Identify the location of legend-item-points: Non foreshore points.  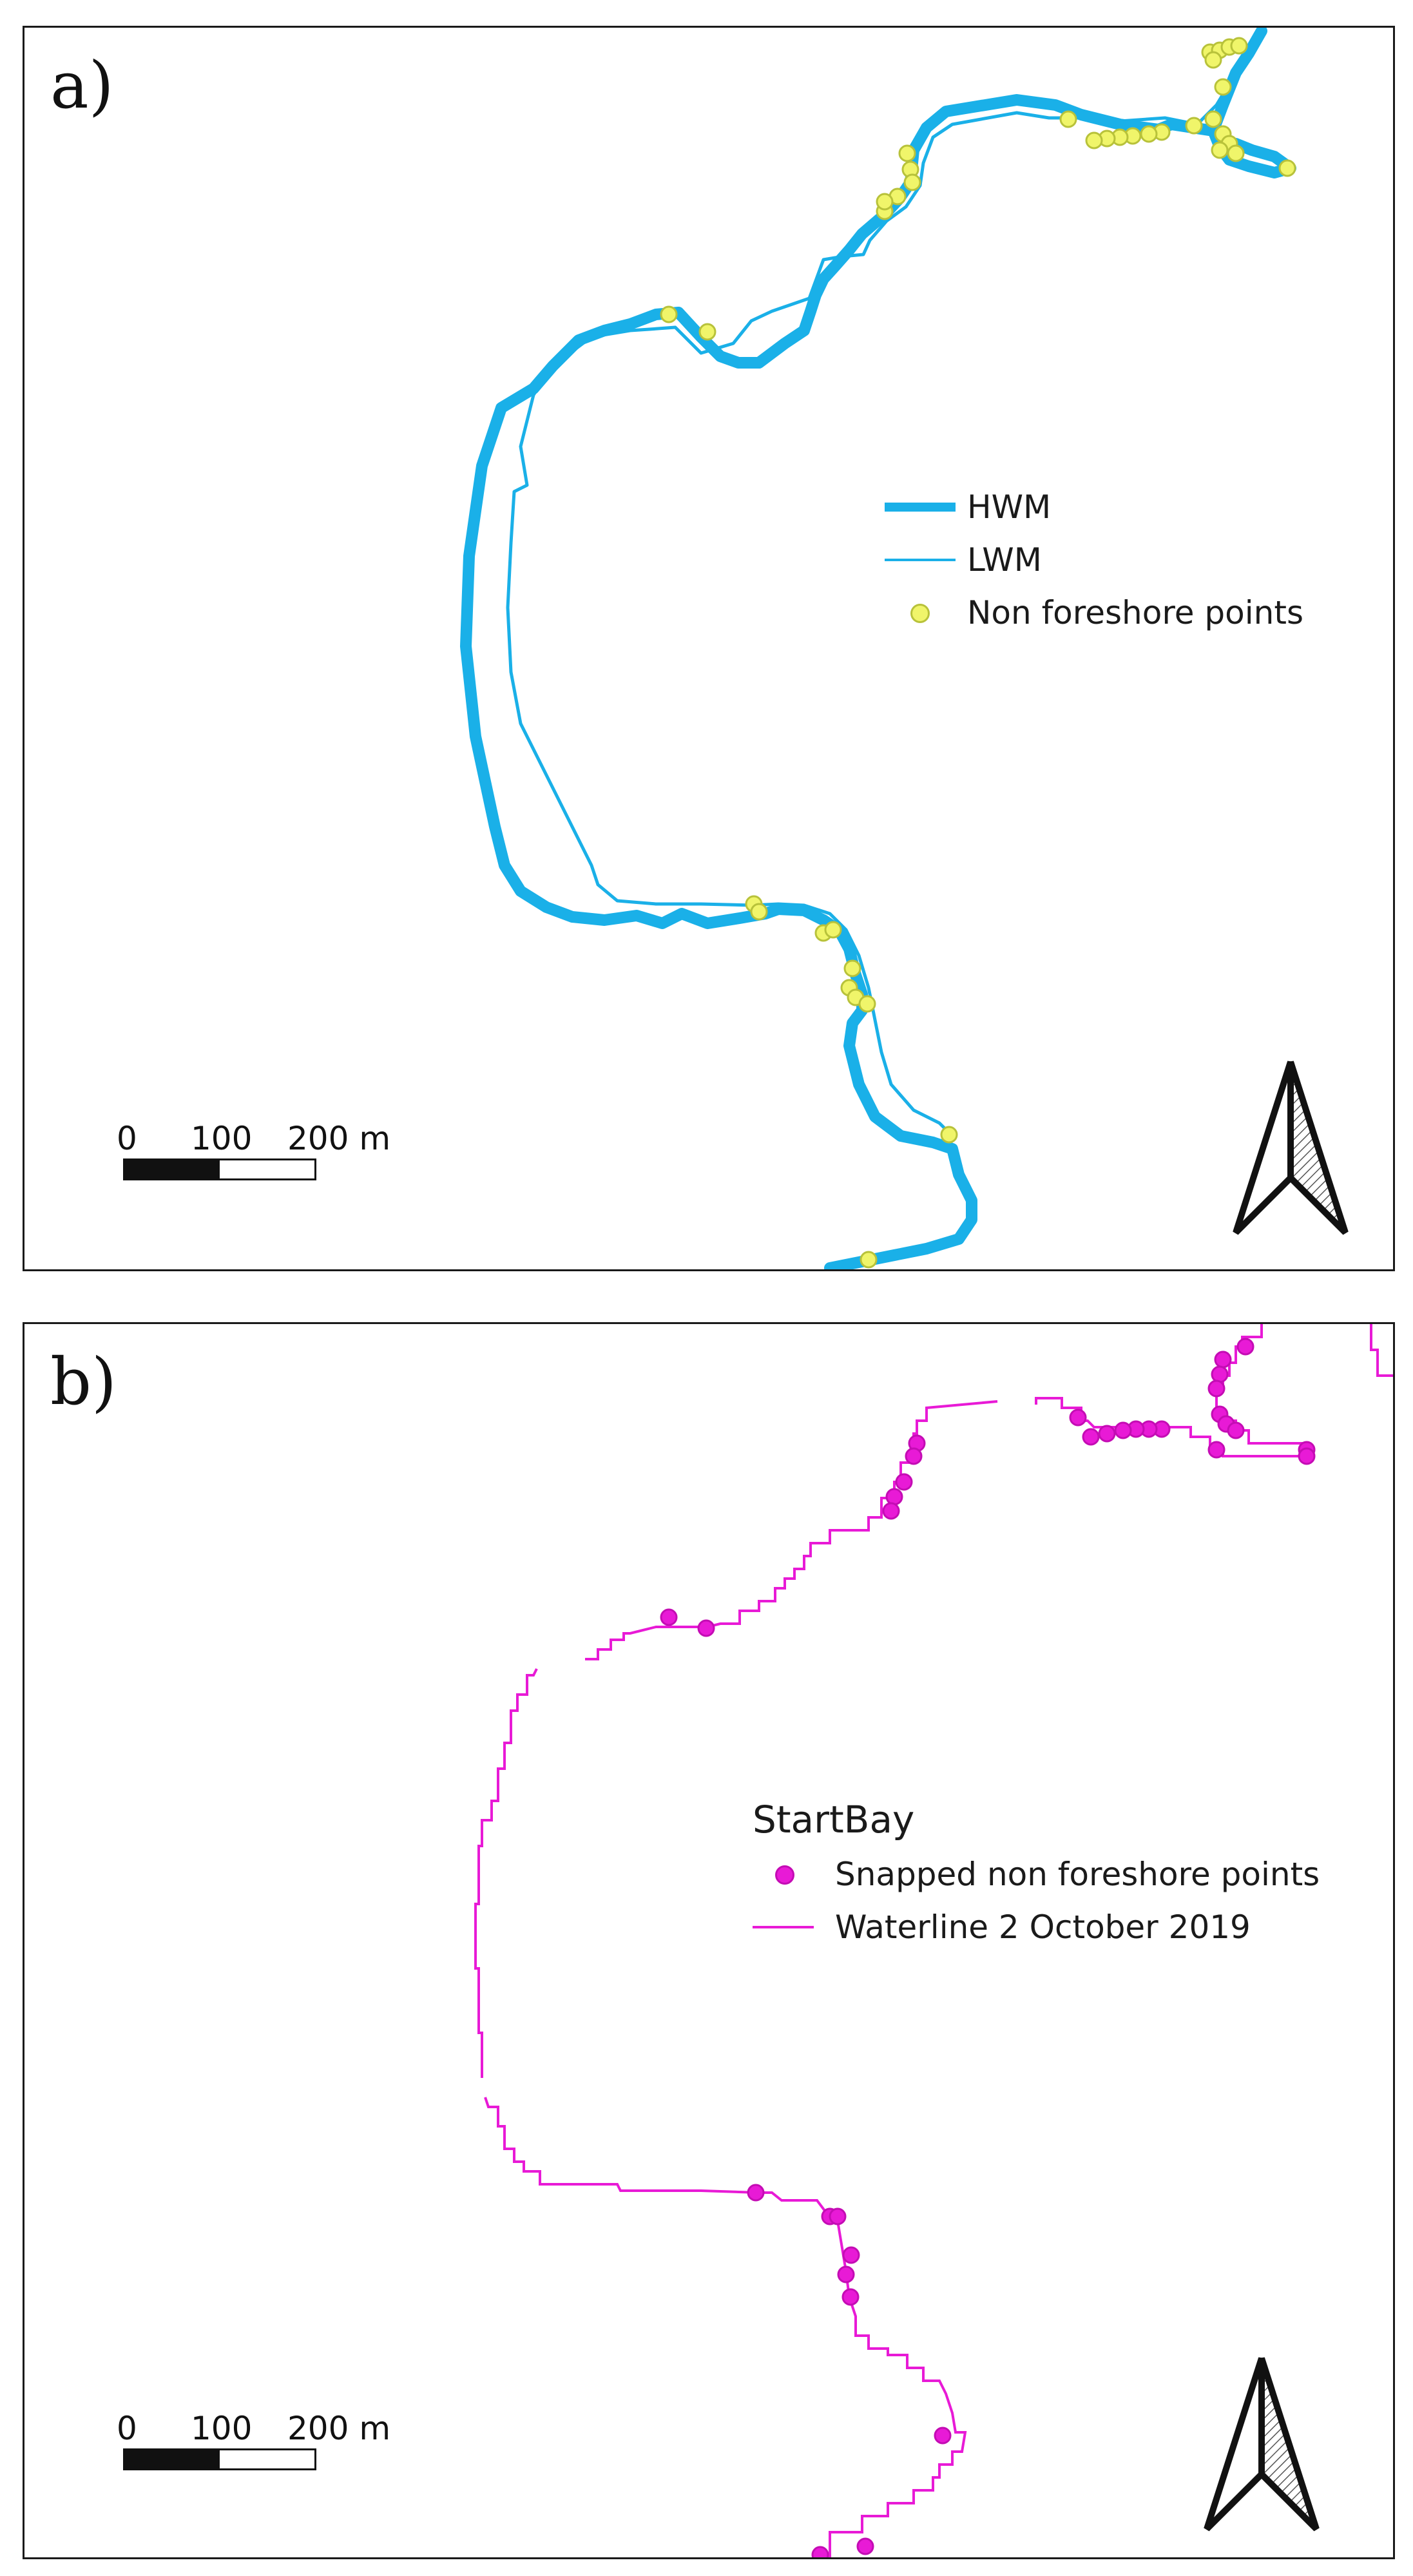
(1094, 612).